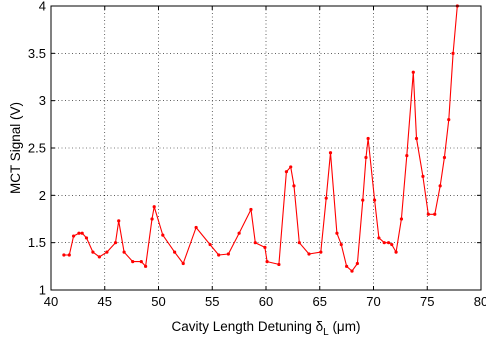  What do you see at coordinates (42, 7) in the screenshot?
I see `y-tick-label: 4` at bounding box center [42, 7].